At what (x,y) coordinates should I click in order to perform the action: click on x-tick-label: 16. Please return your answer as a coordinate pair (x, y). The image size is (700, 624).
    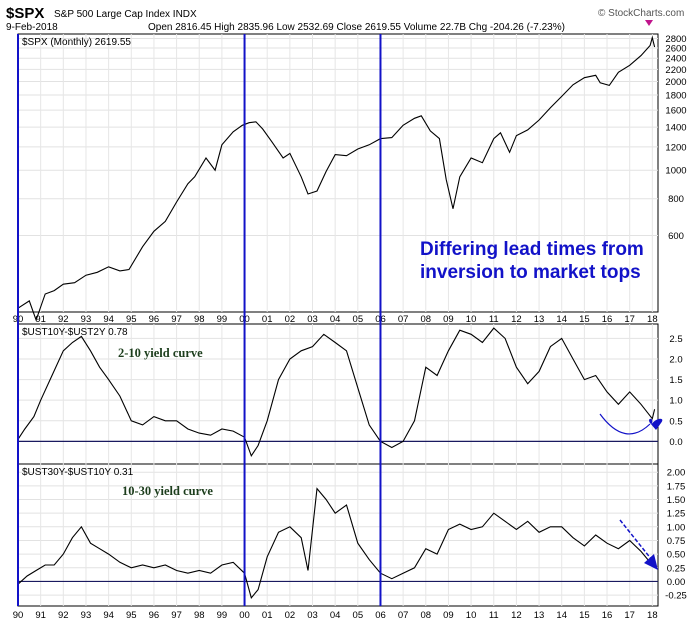
    Looking at the image, I should click on (607, 615).